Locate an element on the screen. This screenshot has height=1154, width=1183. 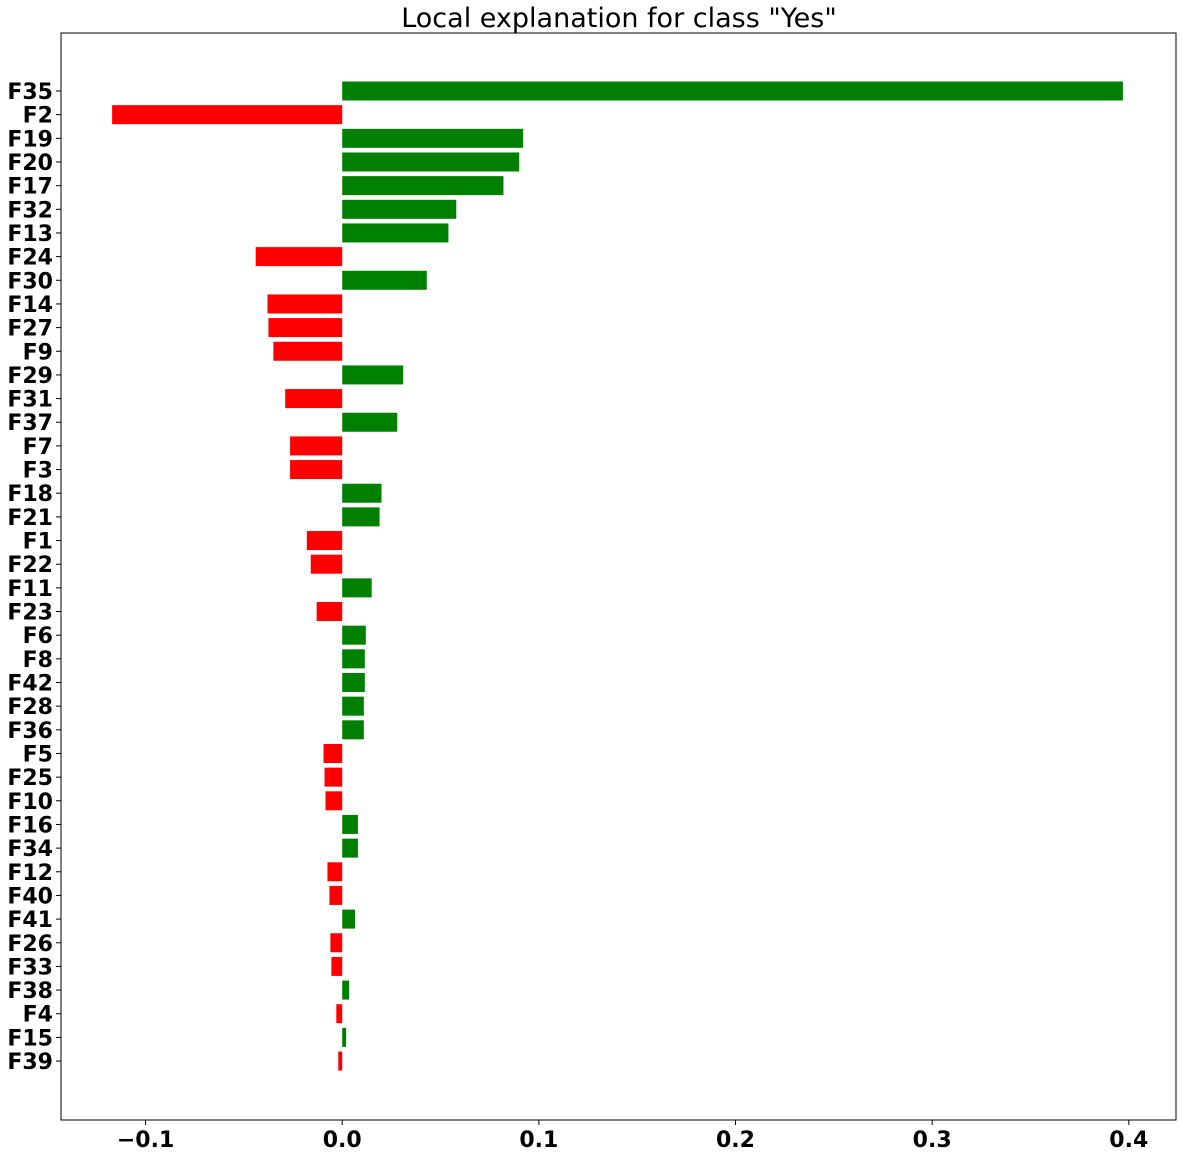
y-tick-label: F17 is located at coordinates (30, 187).